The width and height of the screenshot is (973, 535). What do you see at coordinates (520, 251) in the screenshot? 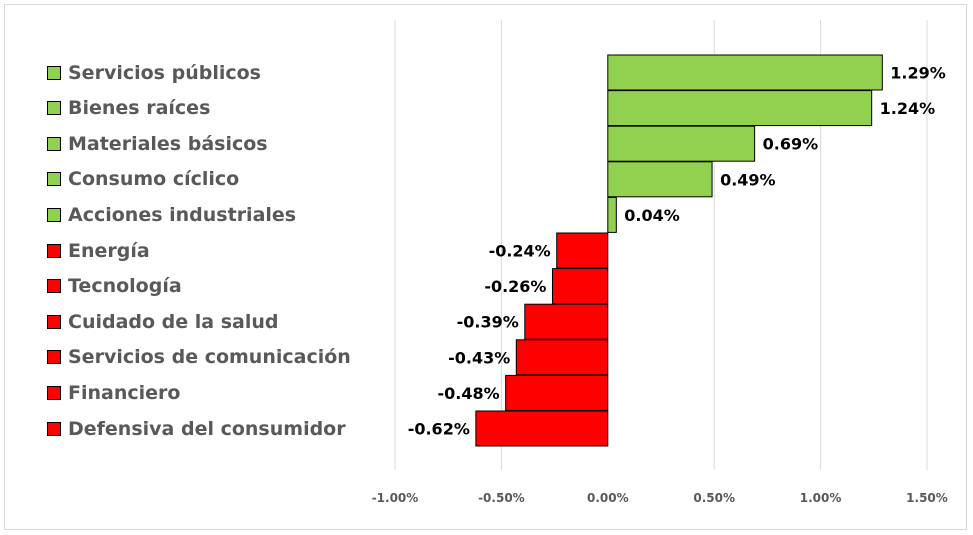
I see `data-label: -0.24%` at bounding box center [520, 251].